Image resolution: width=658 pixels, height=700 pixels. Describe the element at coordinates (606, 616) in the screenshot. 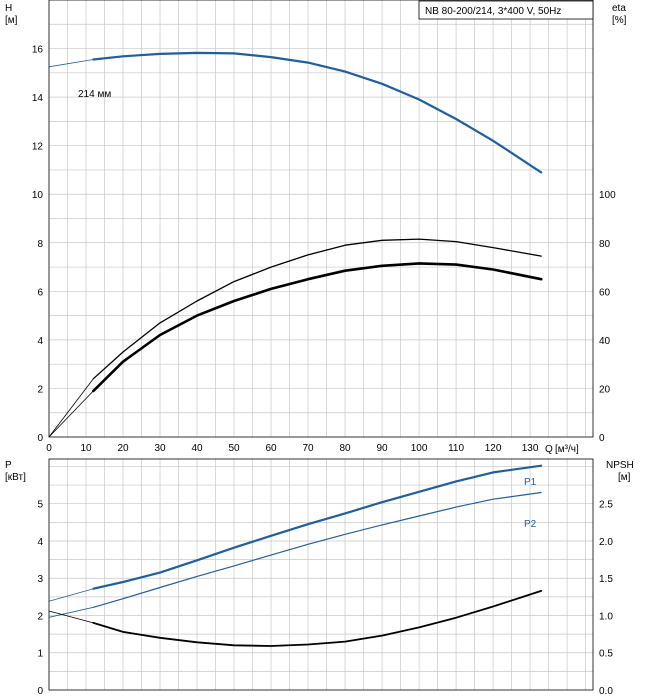

I see `npsh-tick-label: 1.0` at that location.